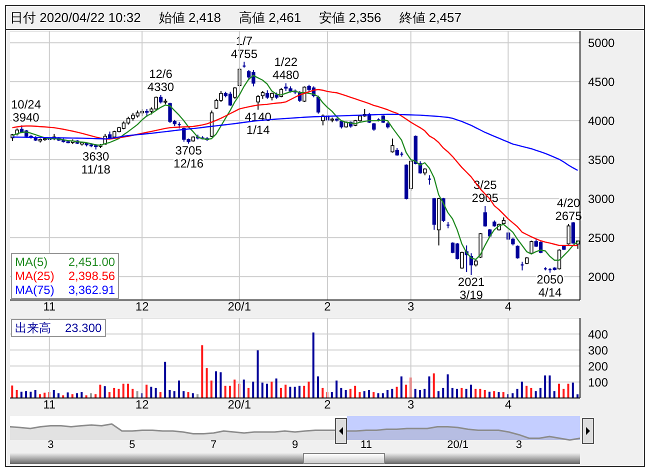 This screenshot has width=652, height=469. I want to click on text: MA(25) 2,398.56, so click(65, 276).